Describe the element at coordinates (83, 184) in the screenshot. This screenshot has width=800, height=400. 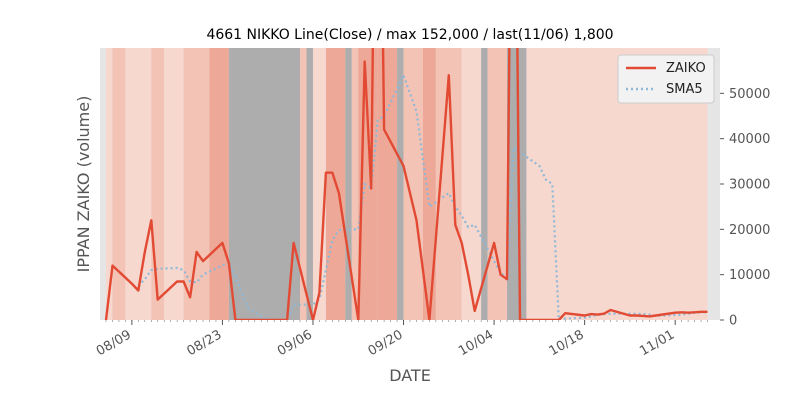
I see `y-axis-label: IPPAN ZAIKO (volume)` at that location.